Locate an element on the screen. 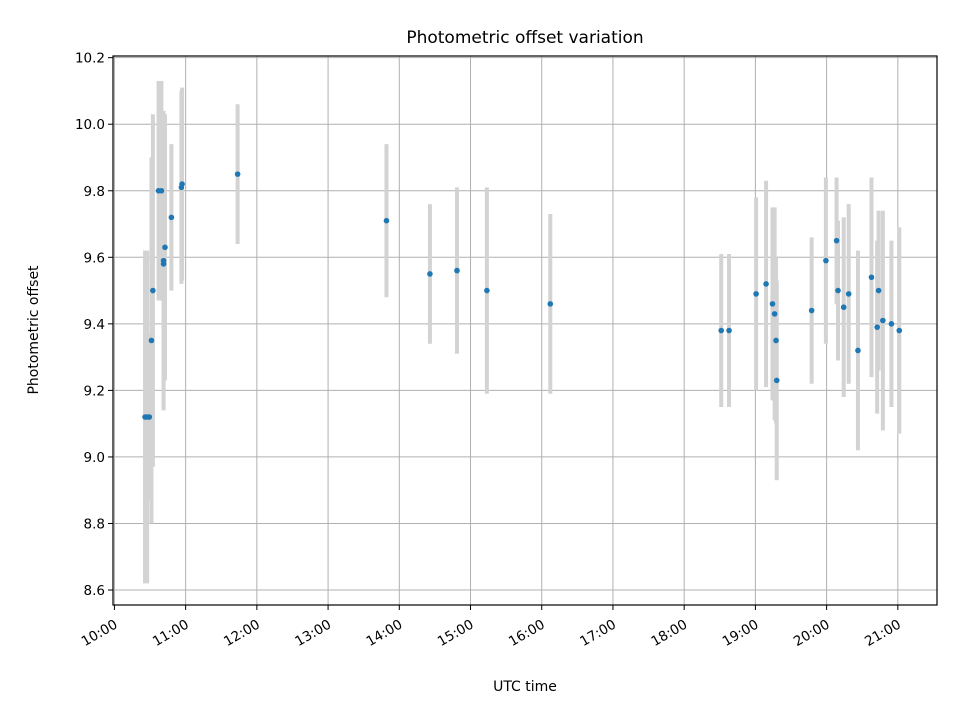 The image size is (960, 724). y-tick-label: 9.4 is located at coordinates (94, 325).